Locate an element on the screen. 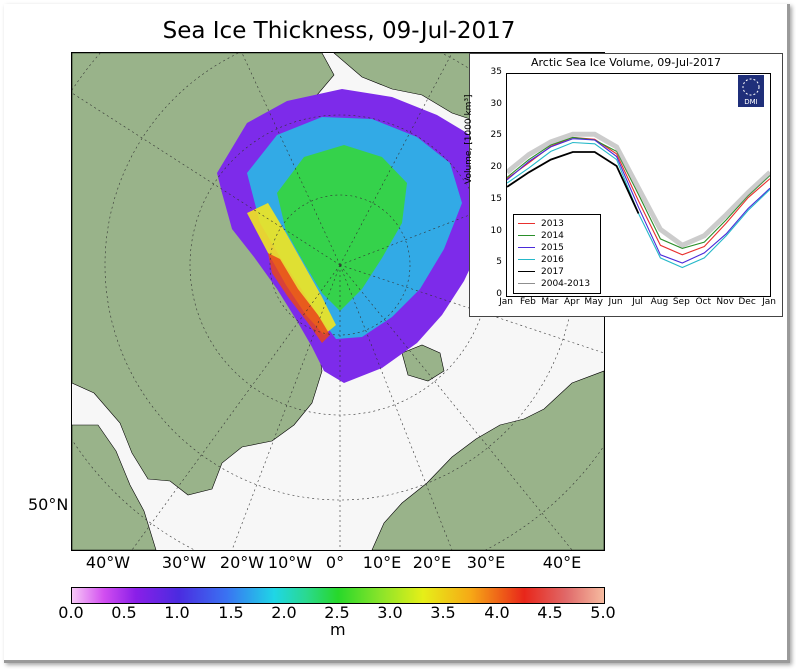 This screenshot has width=796, height=669. x-tick-label: Aug is located at coordinates (659, 302).